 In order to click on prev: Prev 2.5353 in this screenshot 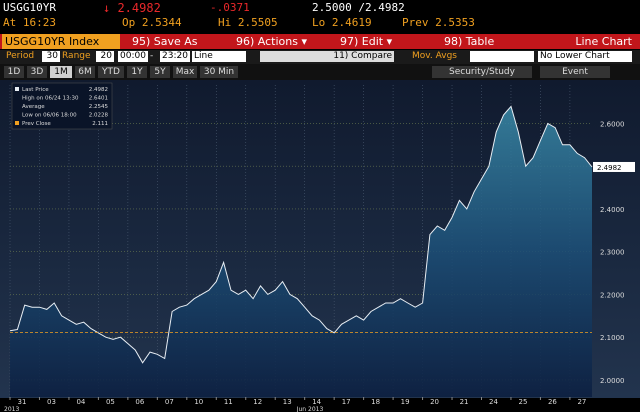, I will do `click(438, 22)`.